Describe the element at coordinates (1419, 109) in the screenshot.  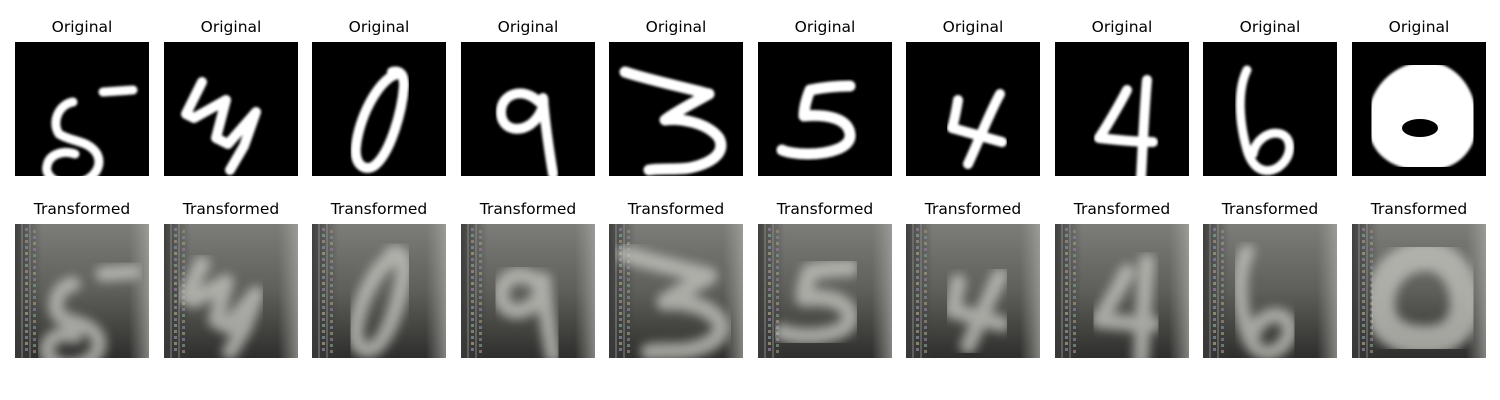
I see `digit-0-mnist-thick-icon` at that location.